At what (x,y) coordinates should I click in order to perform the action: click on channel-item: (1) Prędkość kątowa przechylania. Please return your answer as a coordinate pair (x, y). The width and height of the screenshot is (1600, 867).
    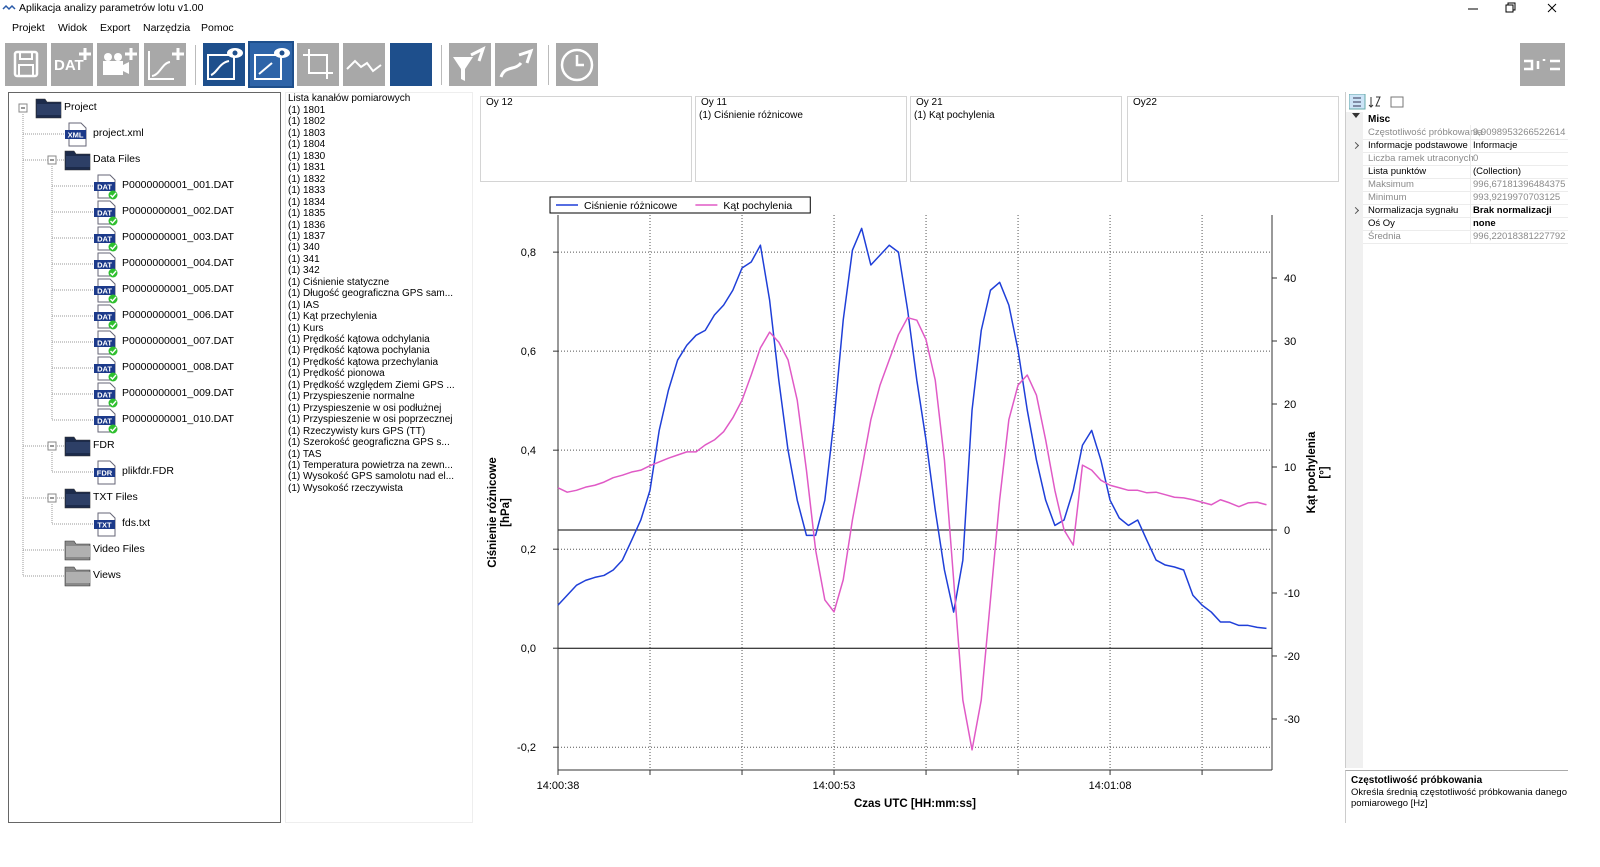
    Looking at the image, I should click on (363, 362).